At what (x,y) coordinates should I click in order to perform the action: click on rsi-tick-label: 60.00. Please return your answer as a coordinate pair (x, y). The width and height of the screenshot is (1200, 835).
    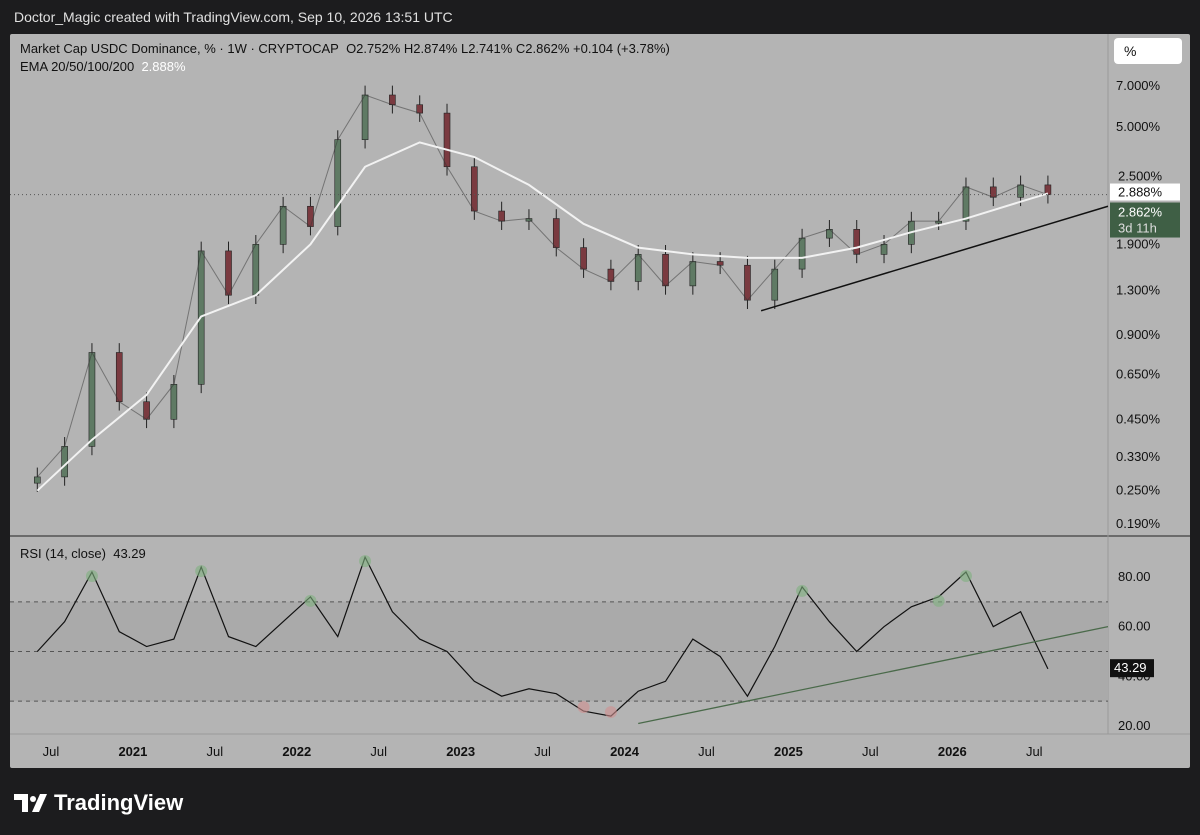
    Looking at the image, I should click on (1134, 626).